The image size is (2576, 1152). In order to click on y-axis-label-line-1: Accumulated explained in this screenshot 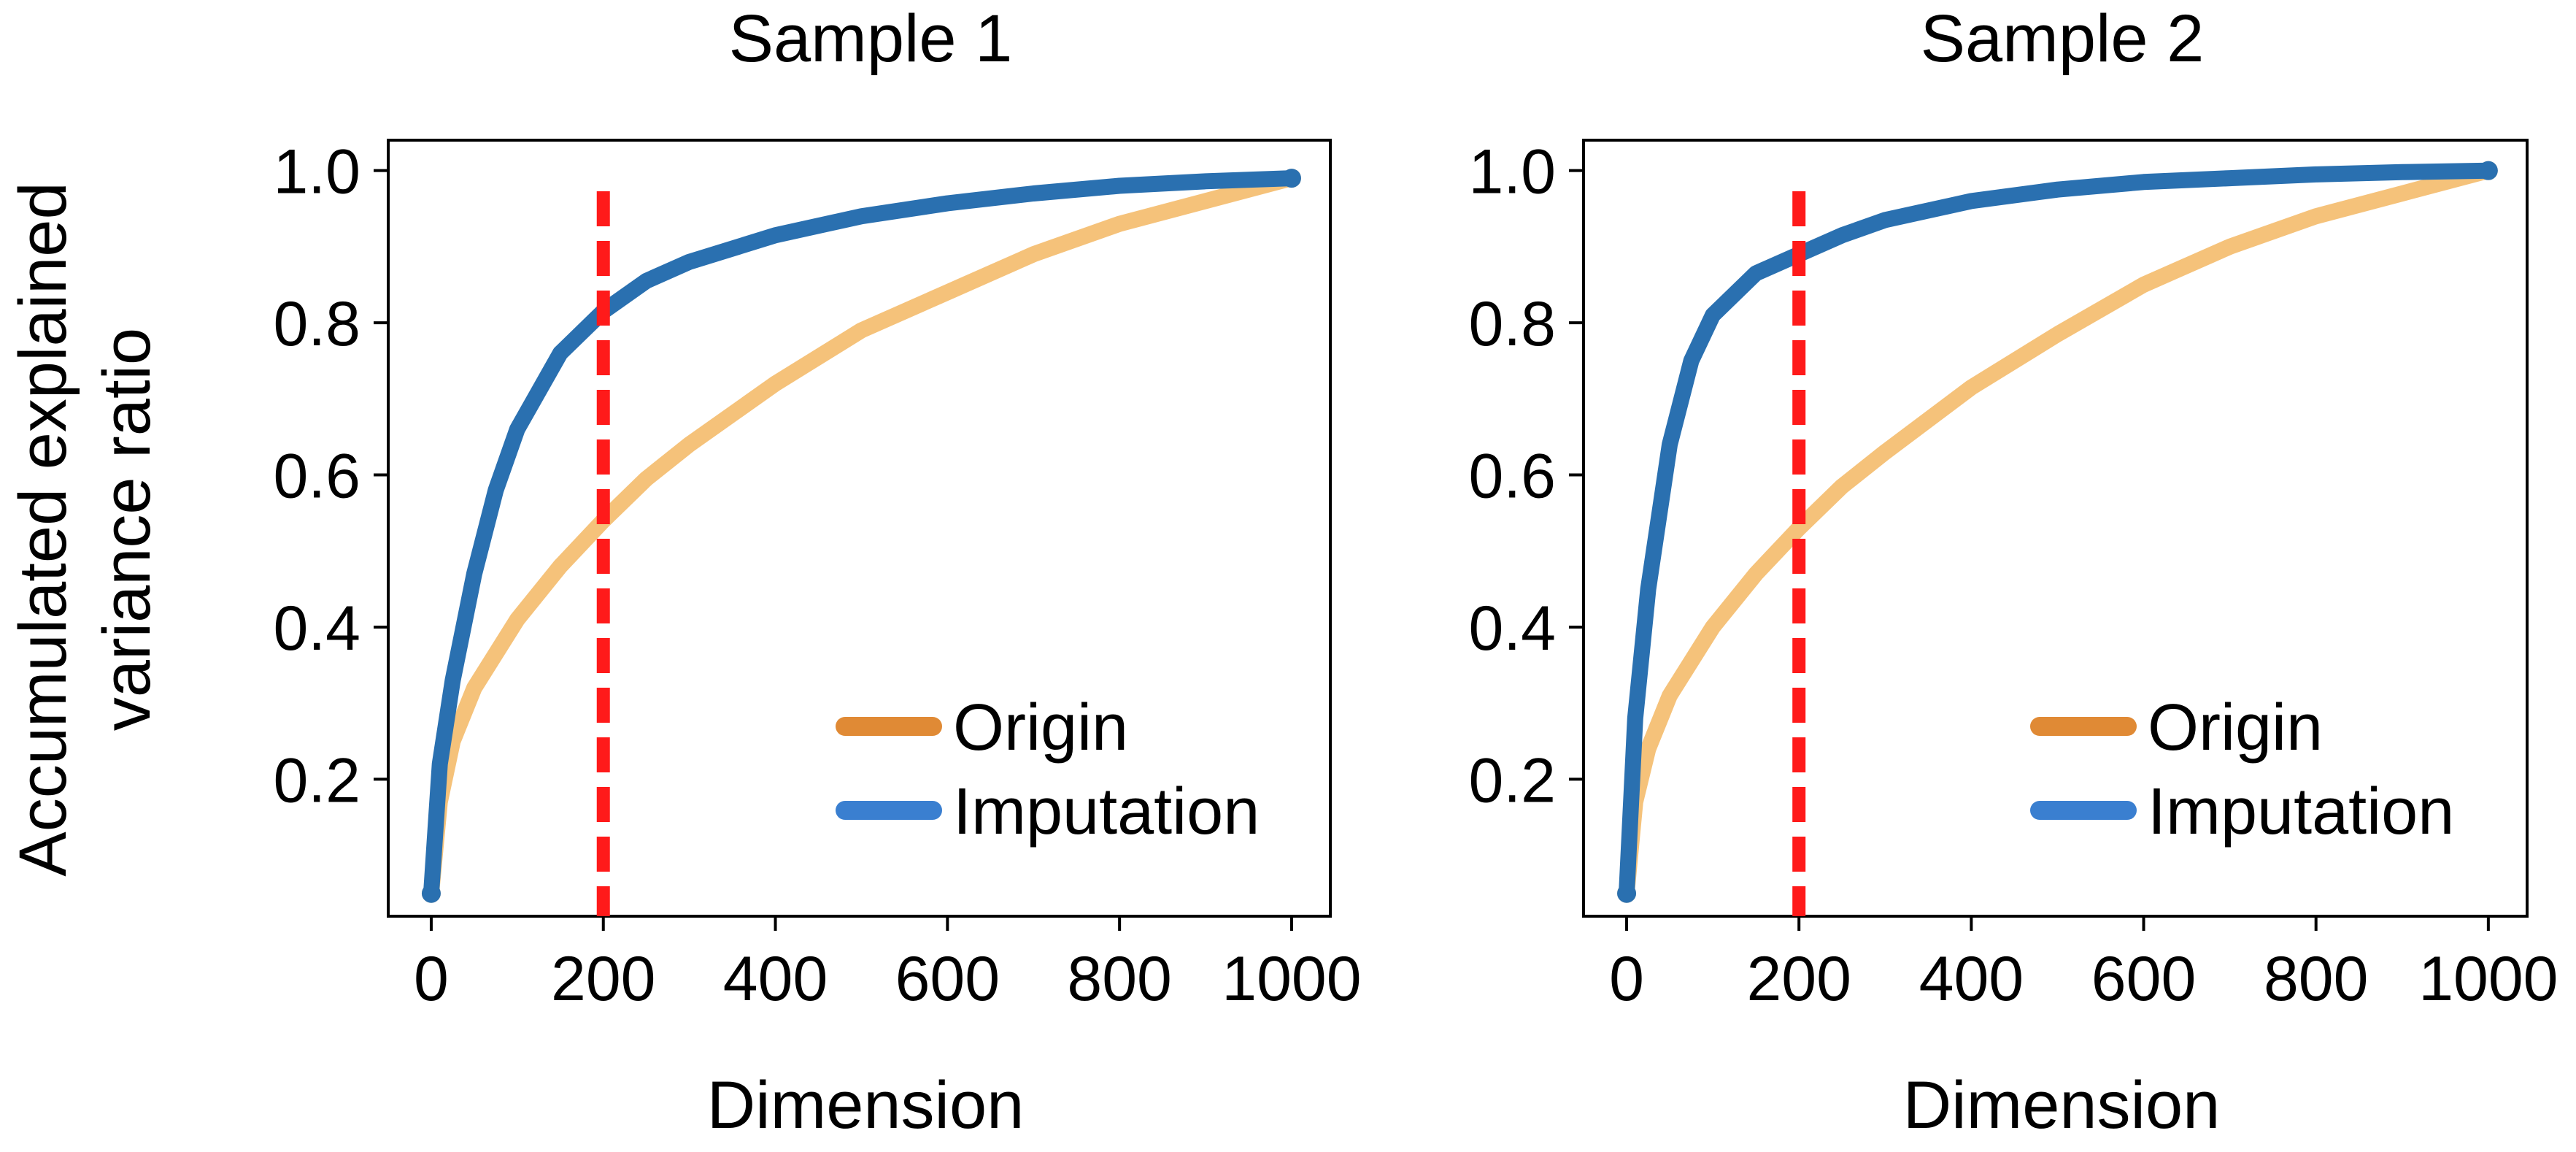, I will do `click(43, 529)`.